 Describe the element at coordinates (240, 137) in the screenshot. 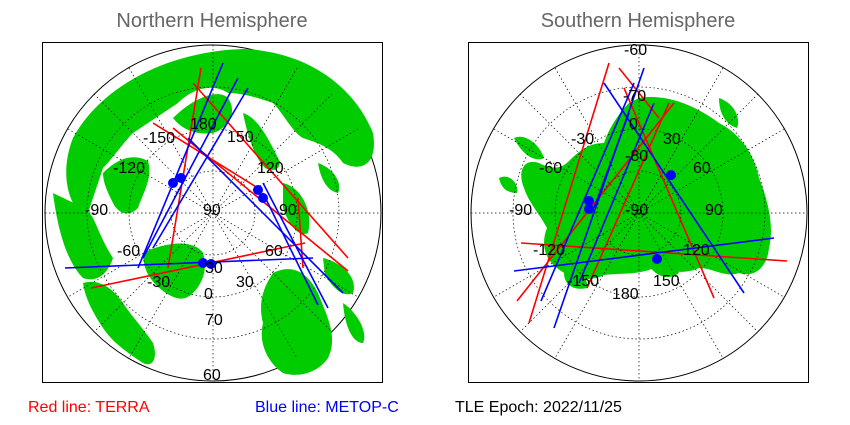

I see `north-lon-label: 150` at that location.